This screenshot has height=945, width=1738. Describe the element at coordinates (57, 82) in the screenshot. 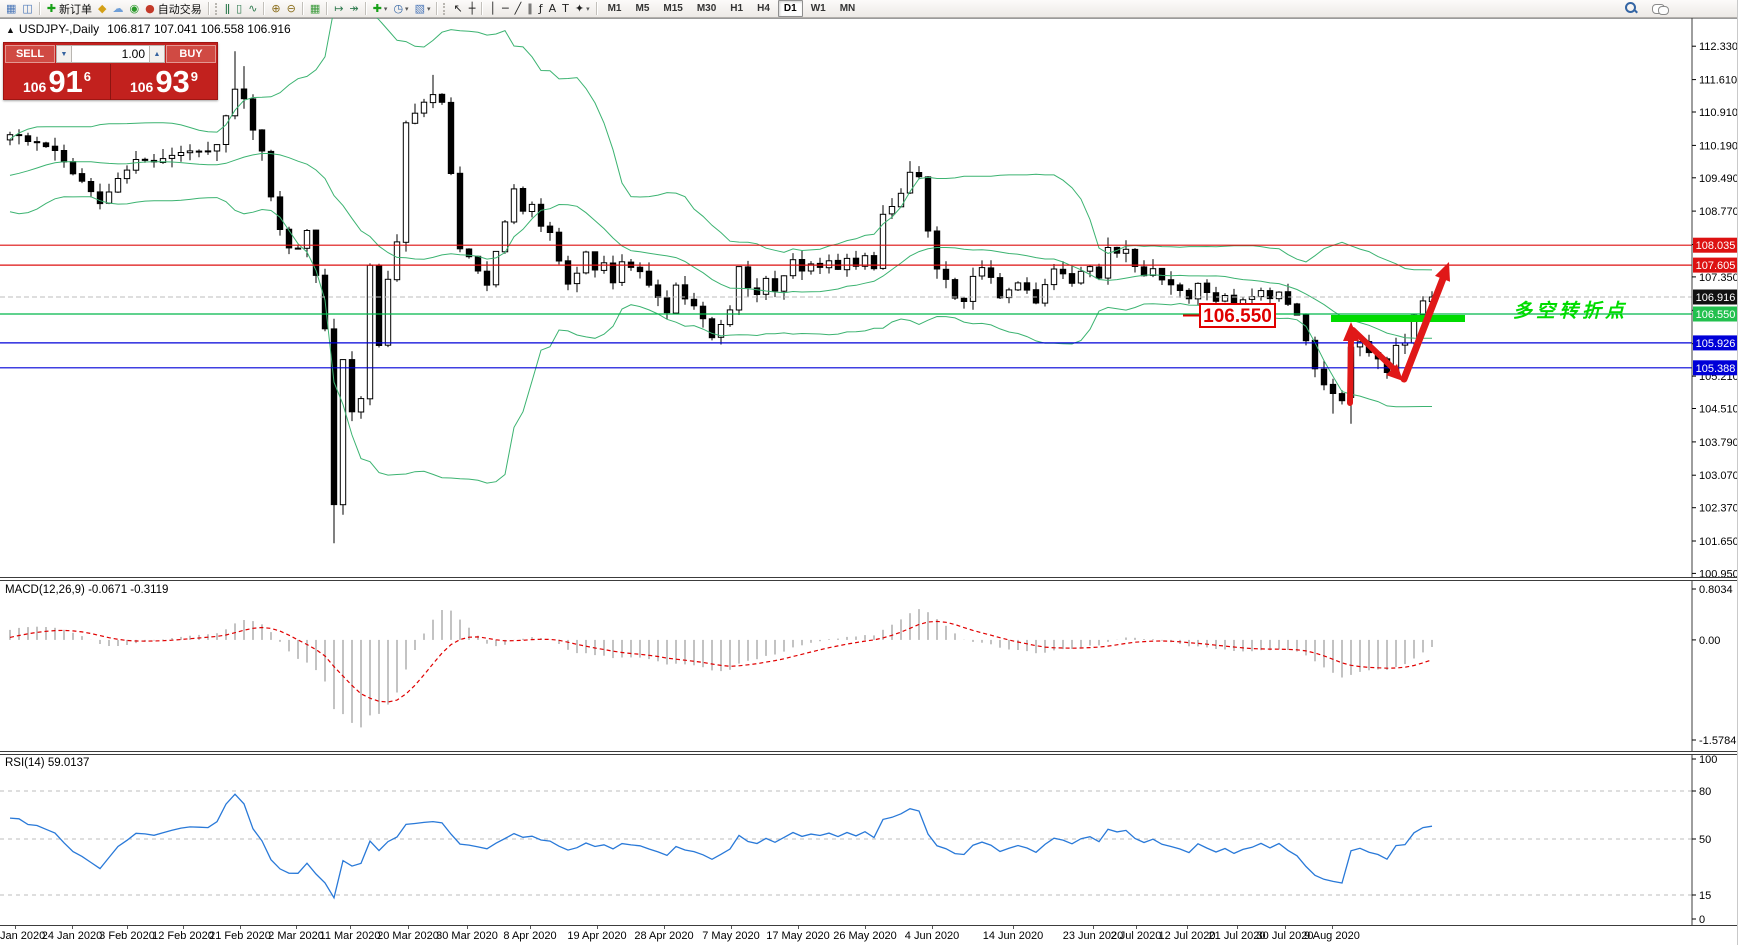

I see `sell-price: 106 91 6` at that location.